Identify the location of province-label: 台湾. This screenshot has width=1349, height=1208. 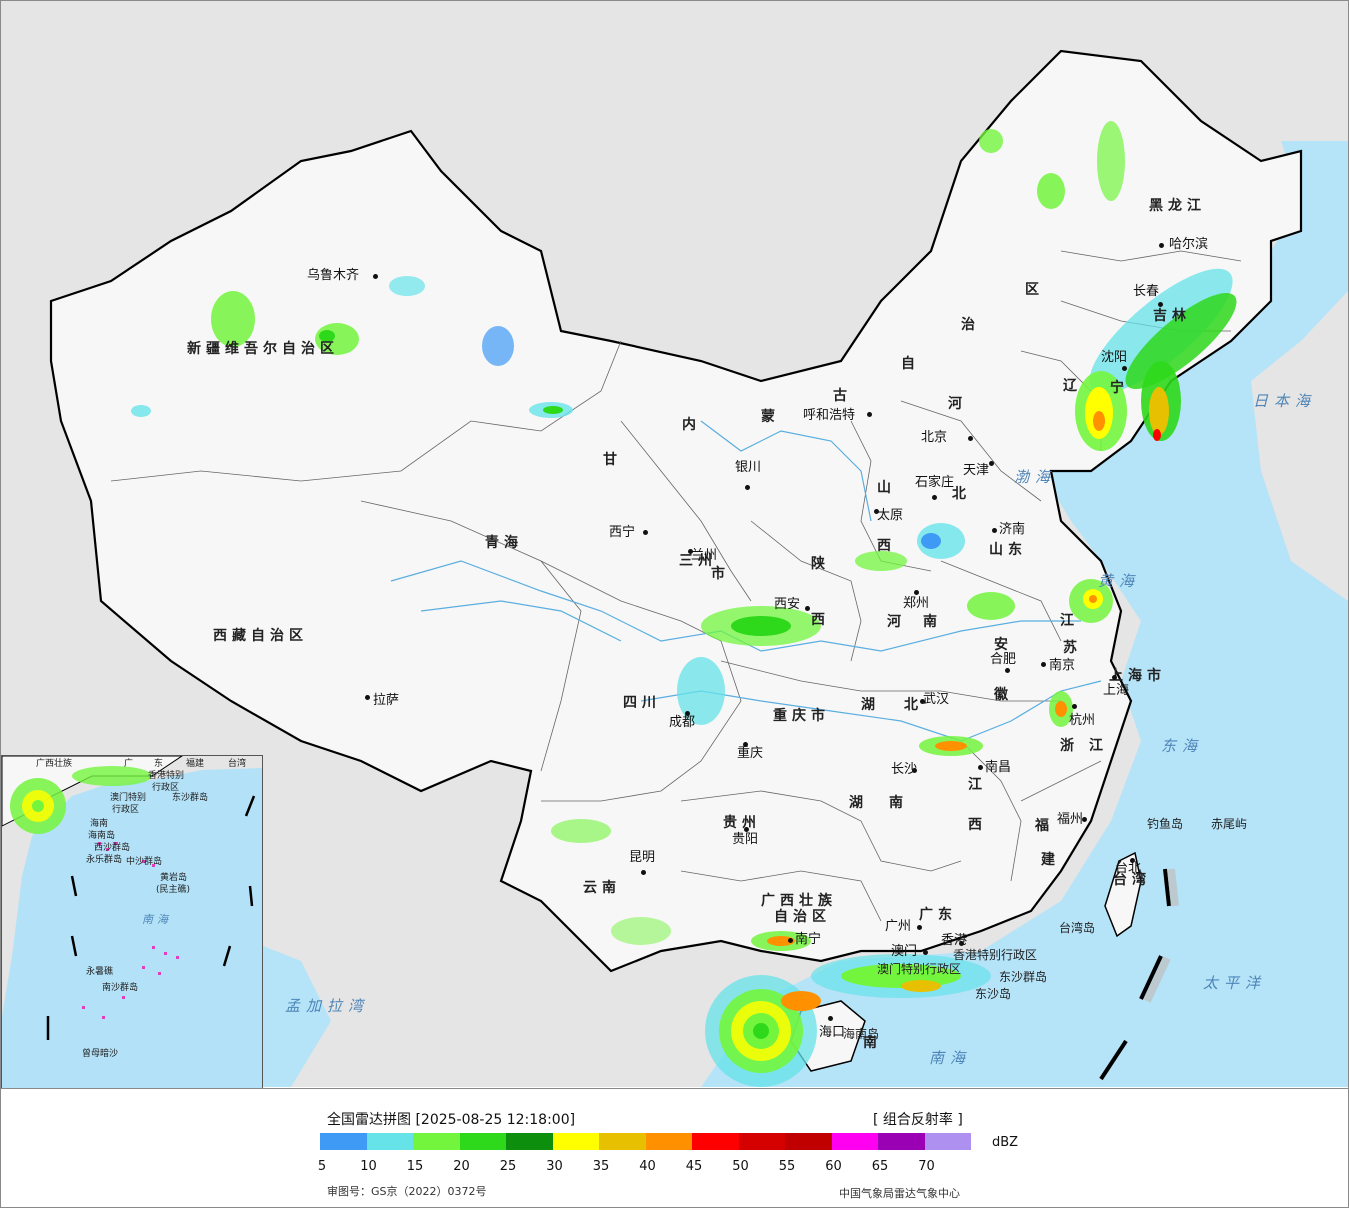
(1132, 880).